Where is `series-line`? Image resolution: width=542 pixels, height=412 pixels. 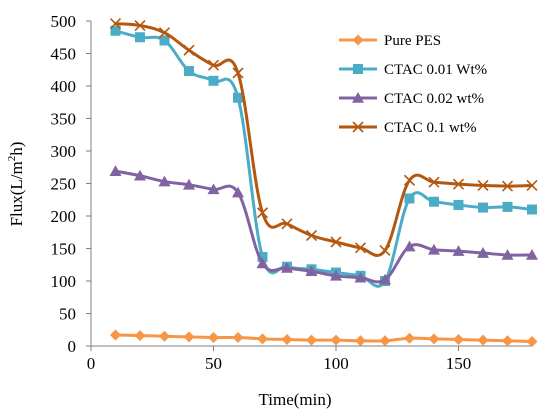
series-line is located at coordinates (324, 338).